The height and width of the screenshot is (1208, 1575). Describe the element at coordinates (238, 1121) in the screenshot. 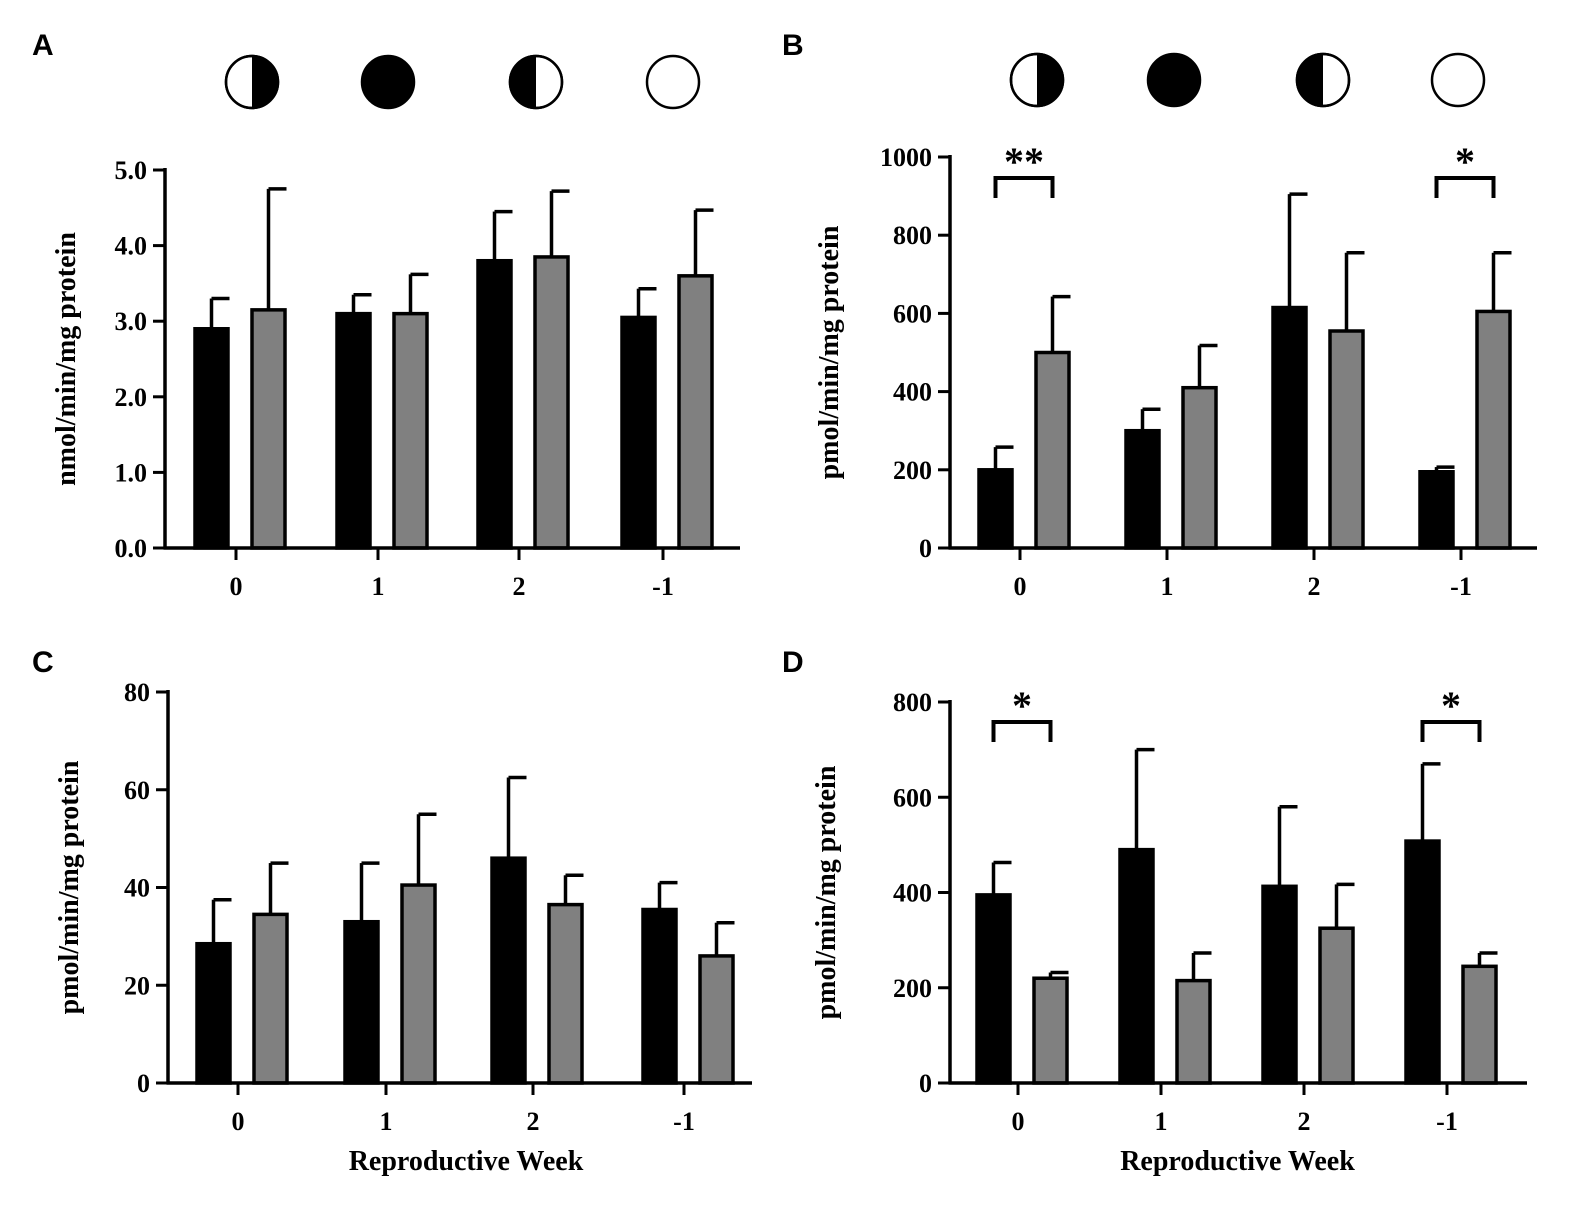

I see `panel-c-xtick-label-0: 0` at that location.